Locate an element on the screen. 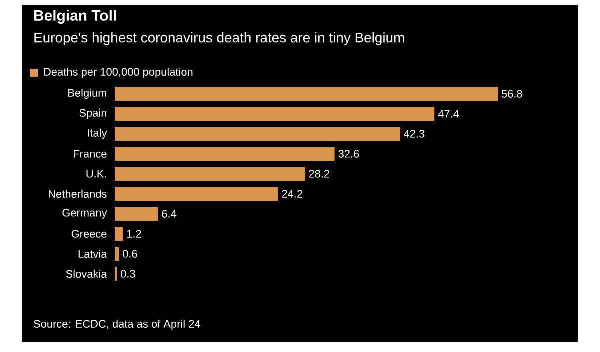 Image resolution: width=600 pixels, height=352 pixels. y-tick-label: Belgium is located at coordinates (87, 94).